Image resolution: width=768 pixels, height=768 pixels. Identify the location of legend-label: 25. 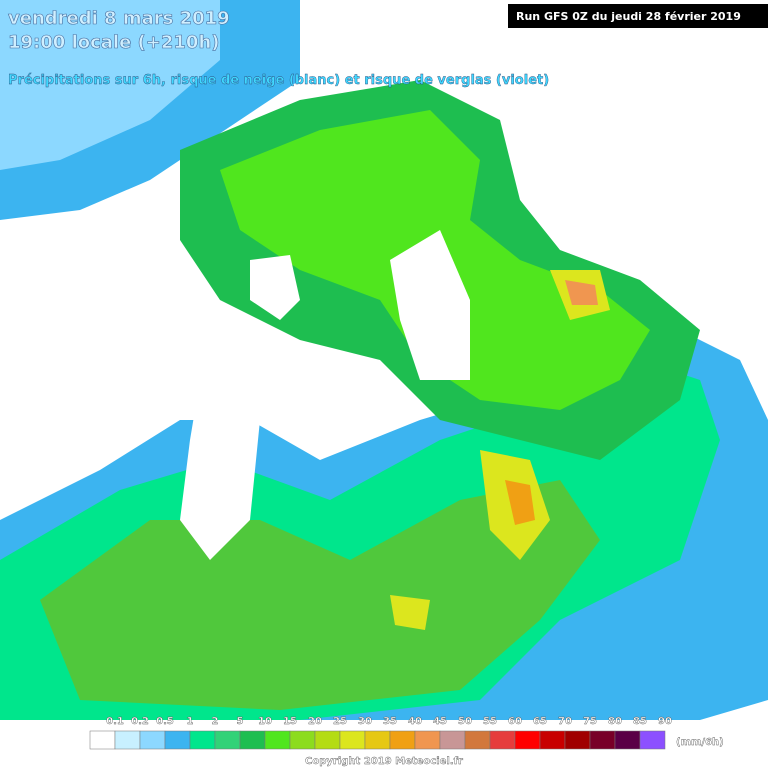
(340, 721).